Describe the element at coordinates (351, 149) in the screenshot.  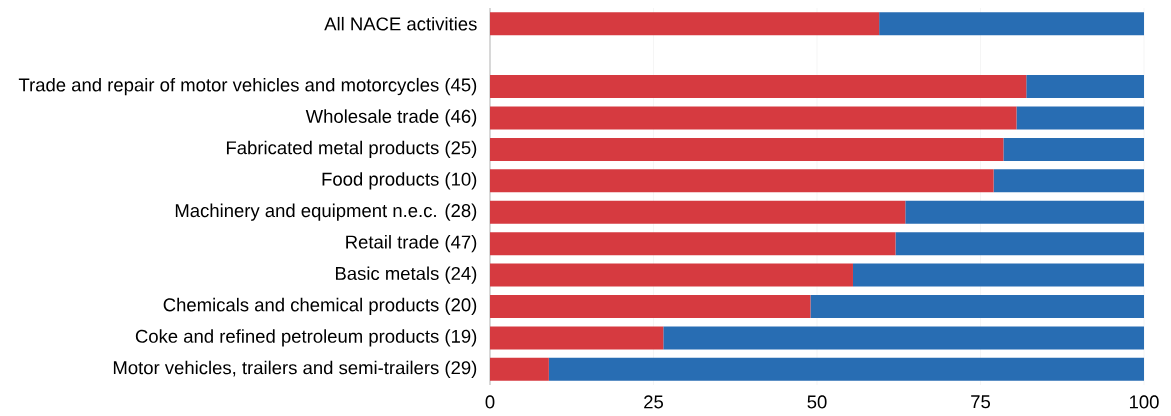
I see `y-tick-label: Fabricated metal products (25)` at that location.